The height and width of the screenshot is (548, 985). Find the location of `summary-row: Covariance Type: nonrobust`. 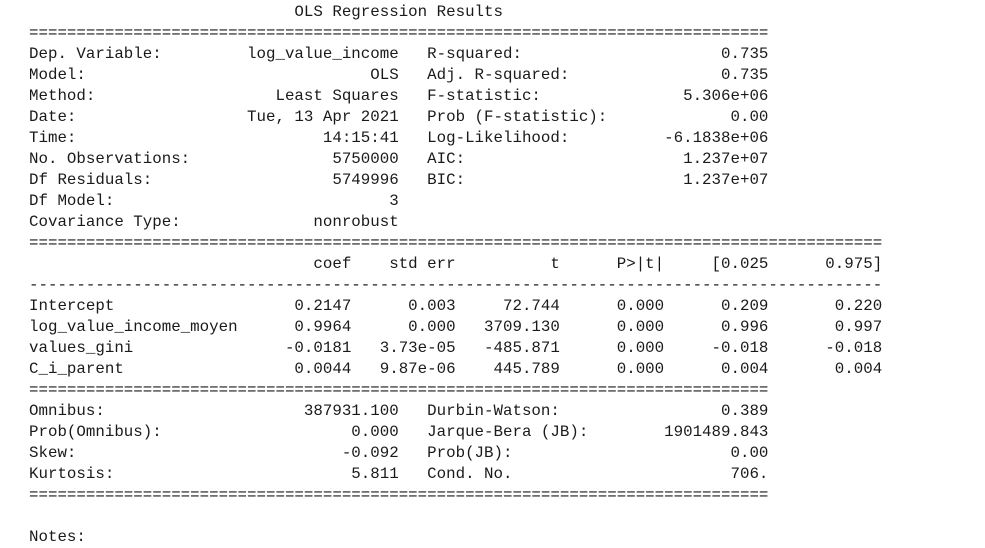

summary-row: Covariance Type: nonrobust is located at coordinates (214, 222).